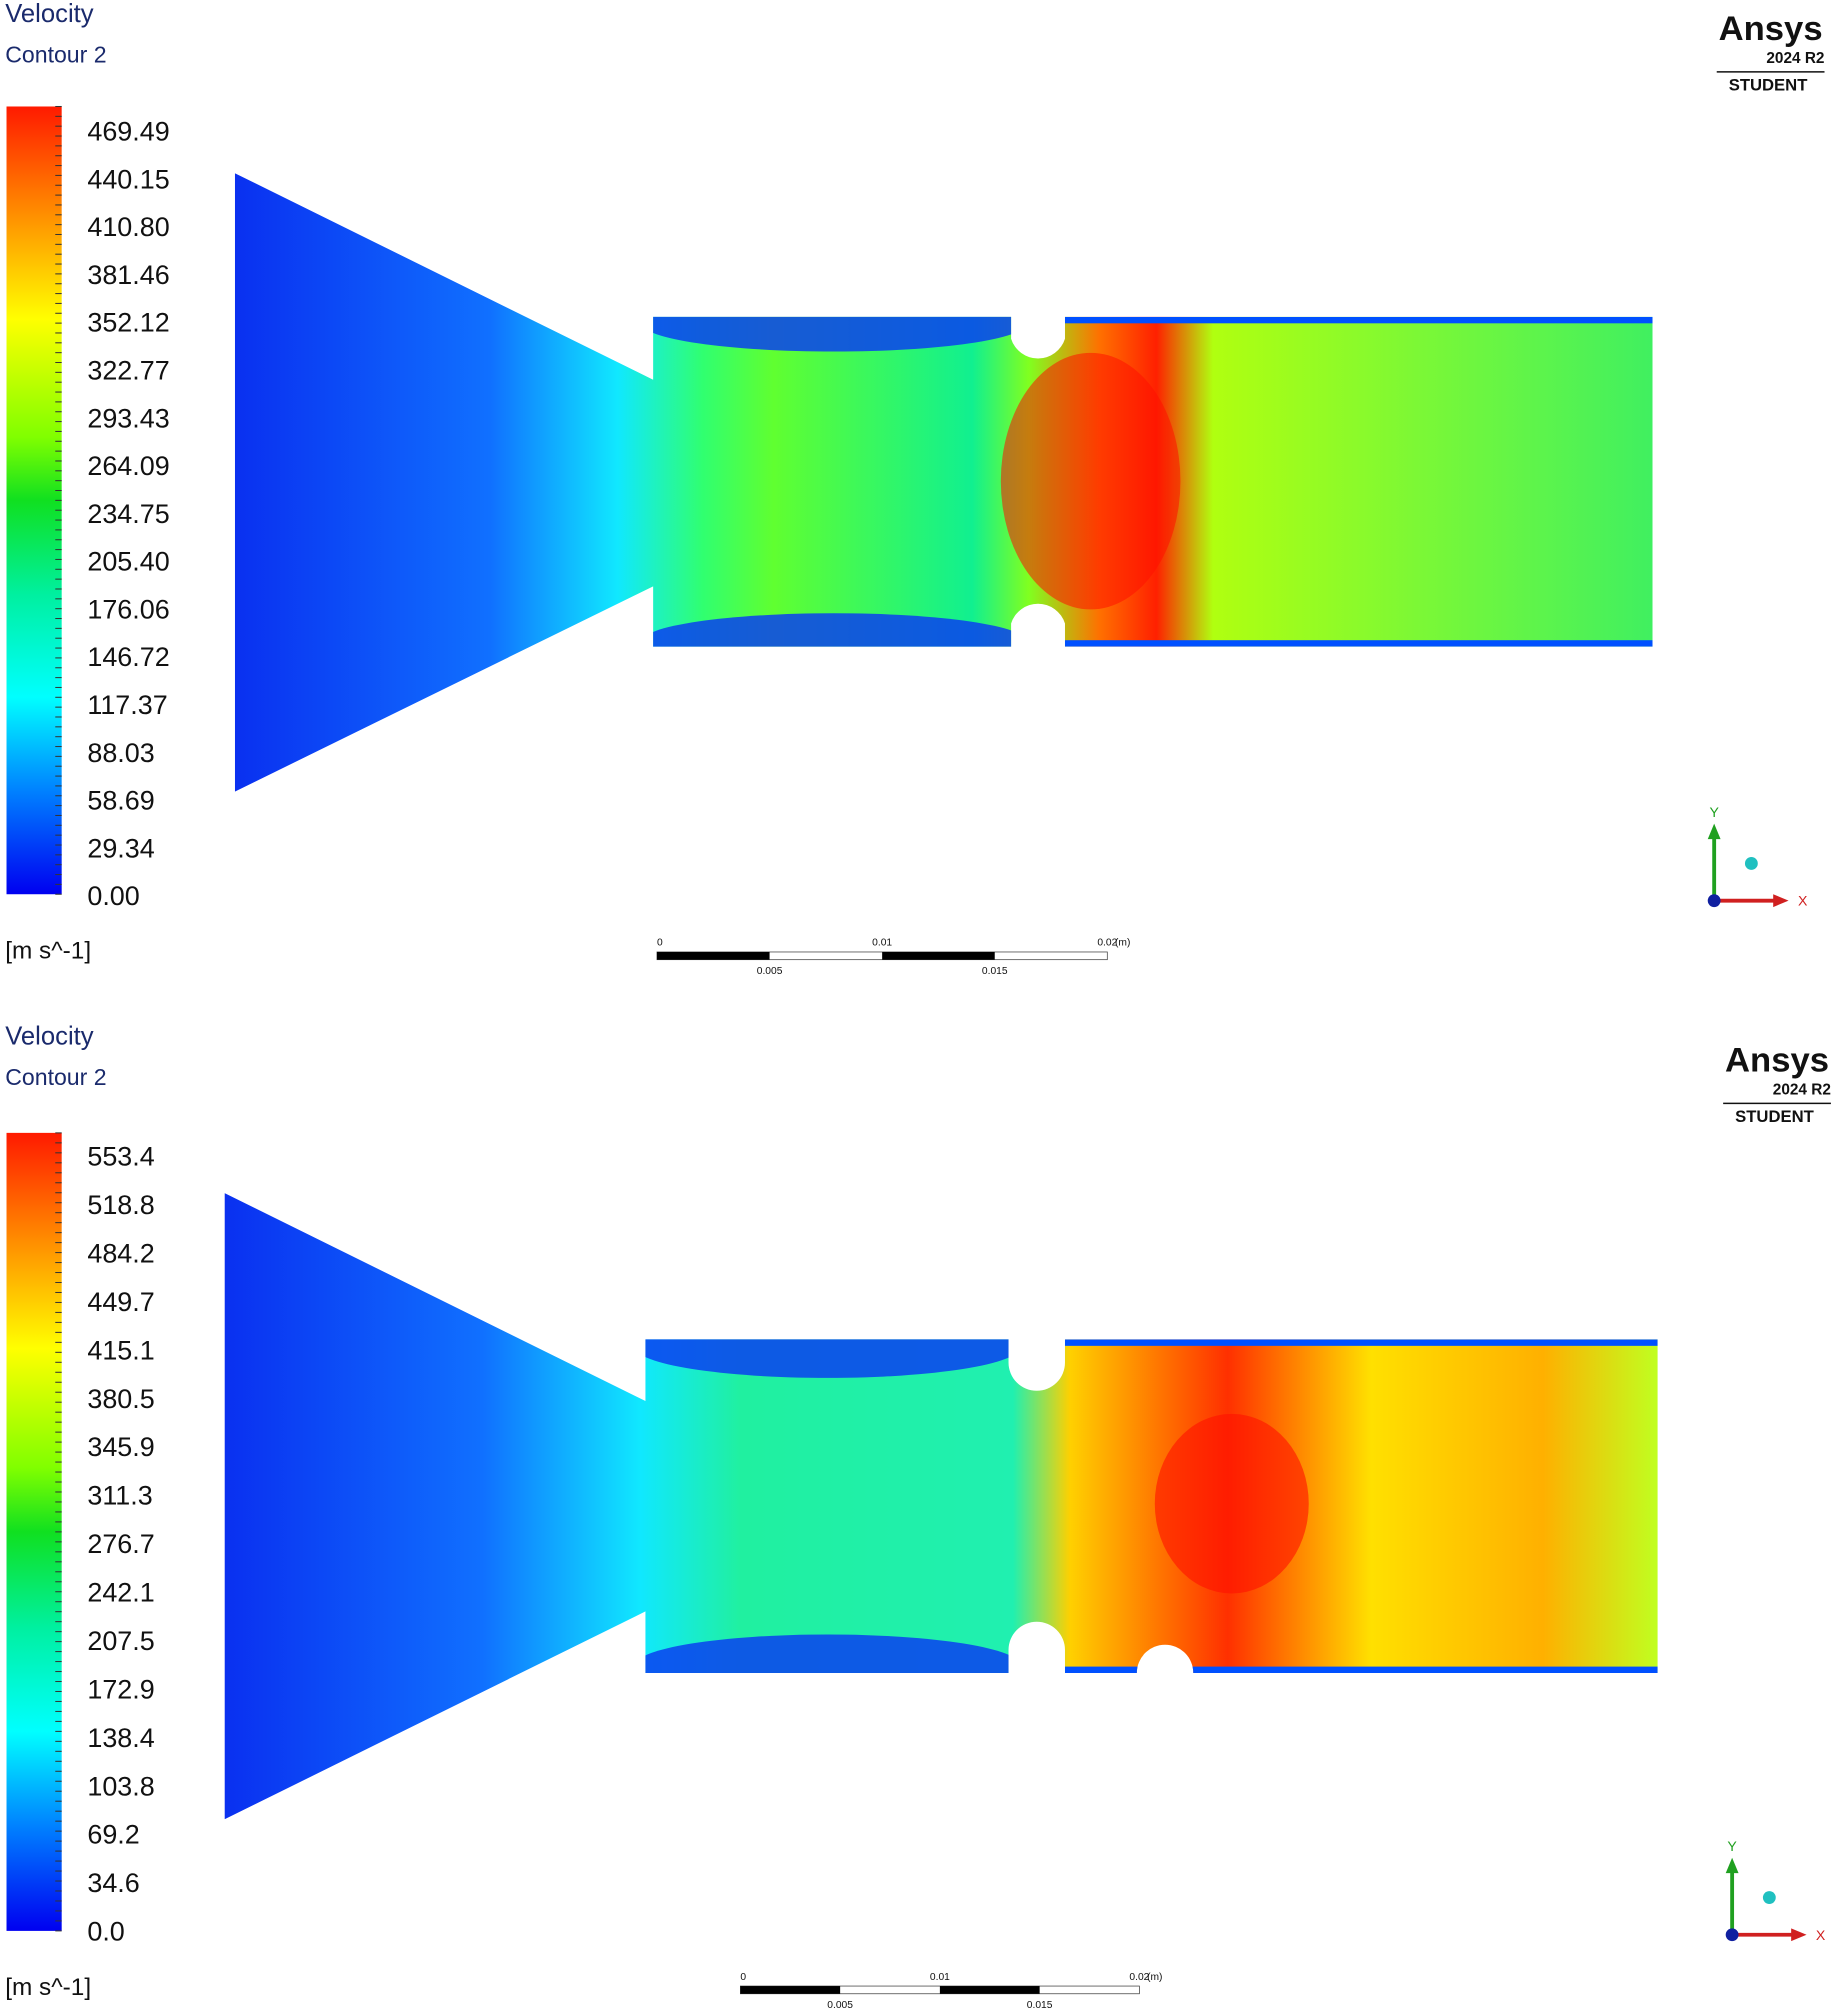 The height and width of the screenshot is (2013, 1840). What do you see at coordinates (120, 1544) in the screenshot?
I see `legend-label: 276.7` at bounding box center [120, 1544].